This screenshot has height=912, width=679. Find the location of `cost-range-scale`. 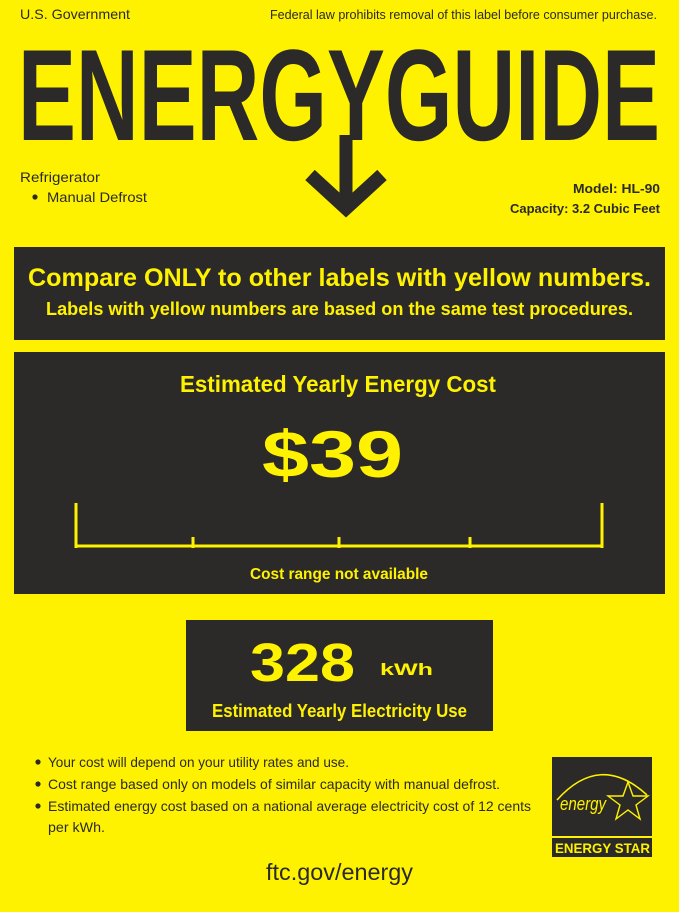

cost-range-scale is located at coordinates (339, 525).